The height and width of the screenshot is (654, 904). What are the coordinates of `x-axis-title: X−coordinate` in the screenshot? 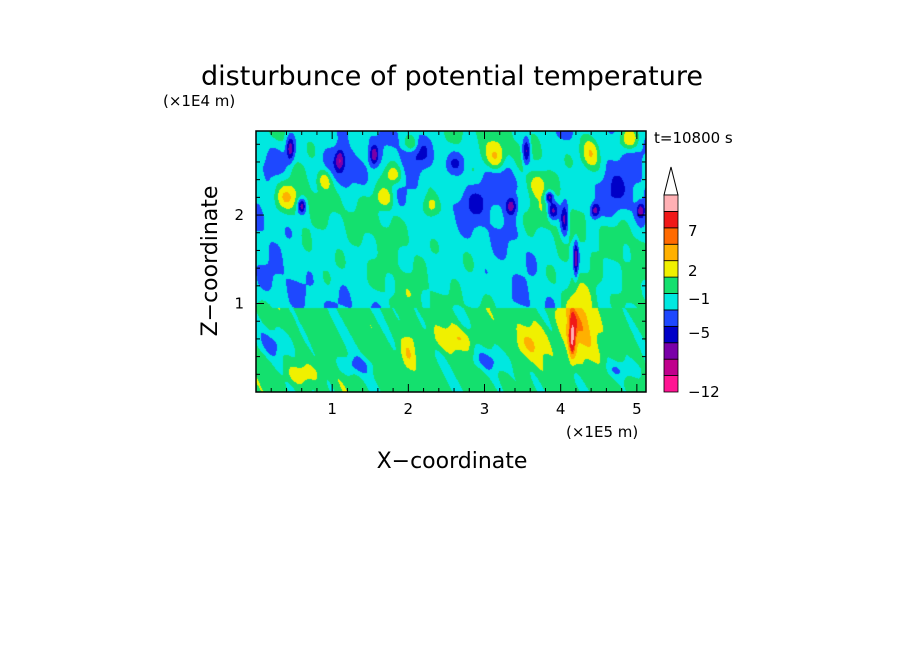 It's located at (452, 461).